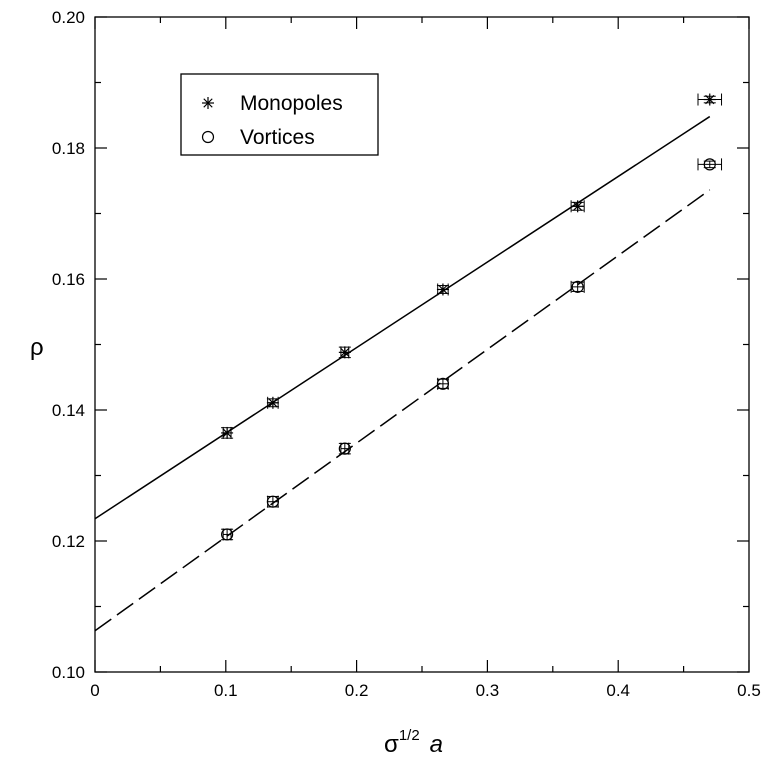 This screenshot has width=766, height=773. What do you see at coordinates (68, 410) in the screenshot?
I see `y-tick-label: 0.14` at bounding box center [68, 410].